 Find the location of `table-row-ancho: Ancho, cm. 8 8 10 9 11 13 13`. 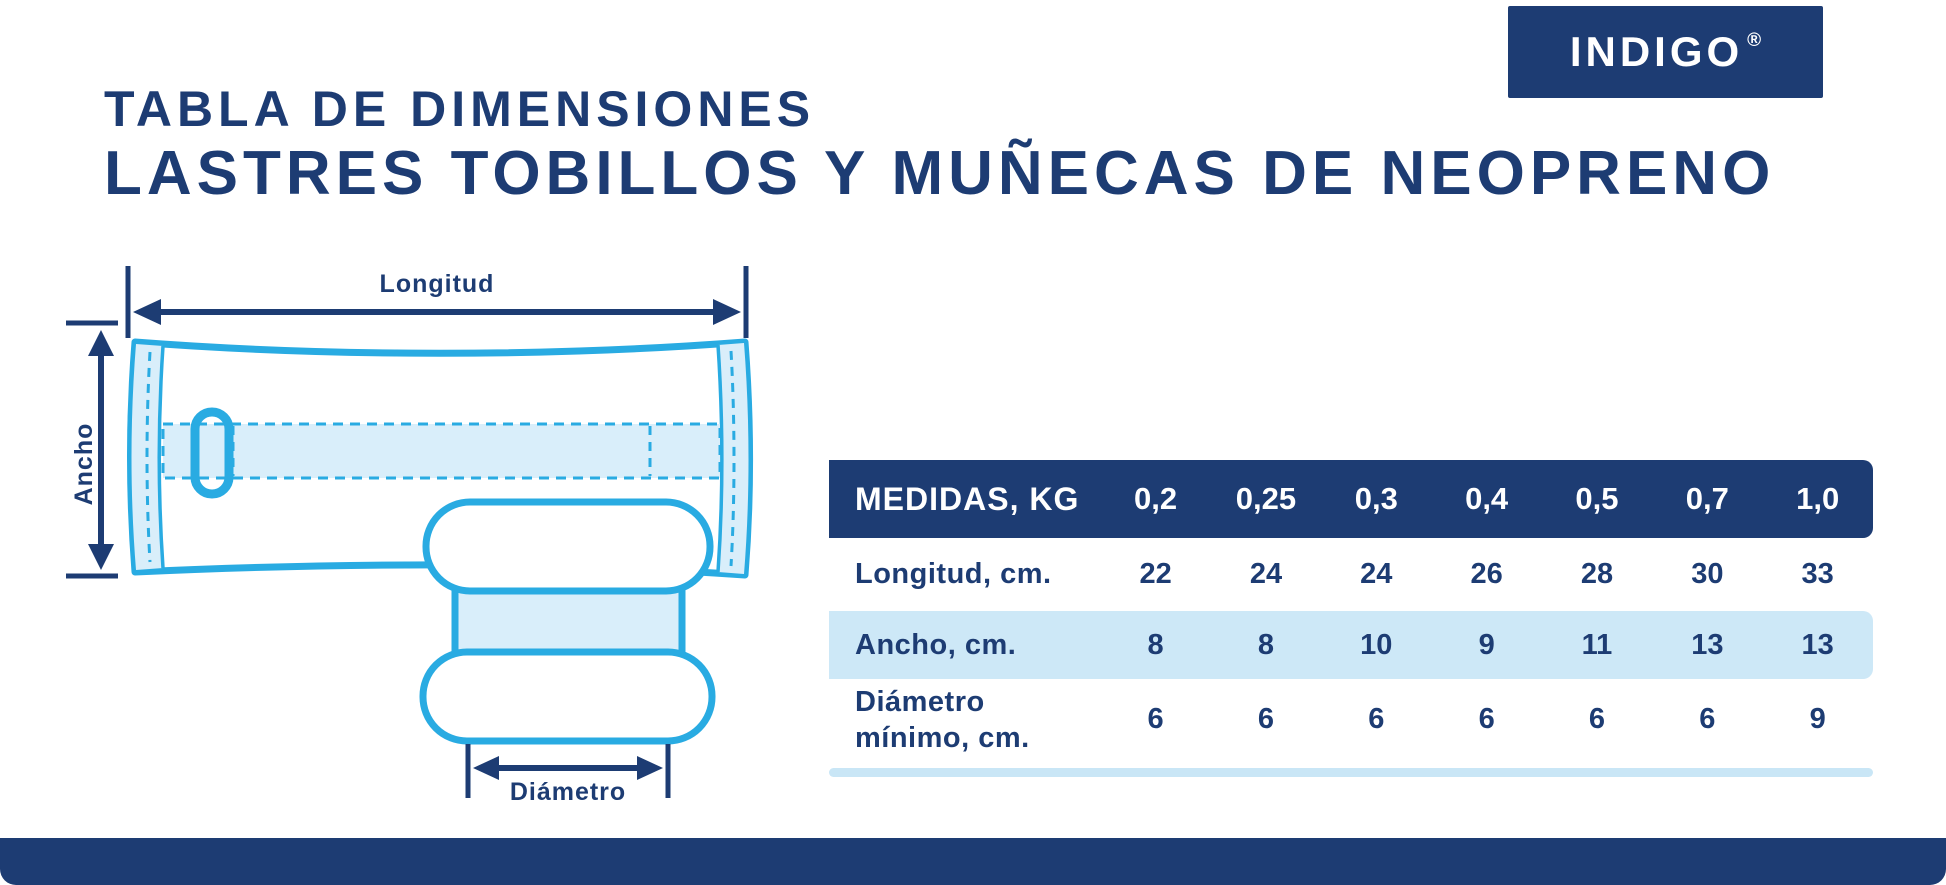

table-row-ancho: Ancho, cm. 8 8 10 9 11 13 13 is located at coordinates (1351, 645).